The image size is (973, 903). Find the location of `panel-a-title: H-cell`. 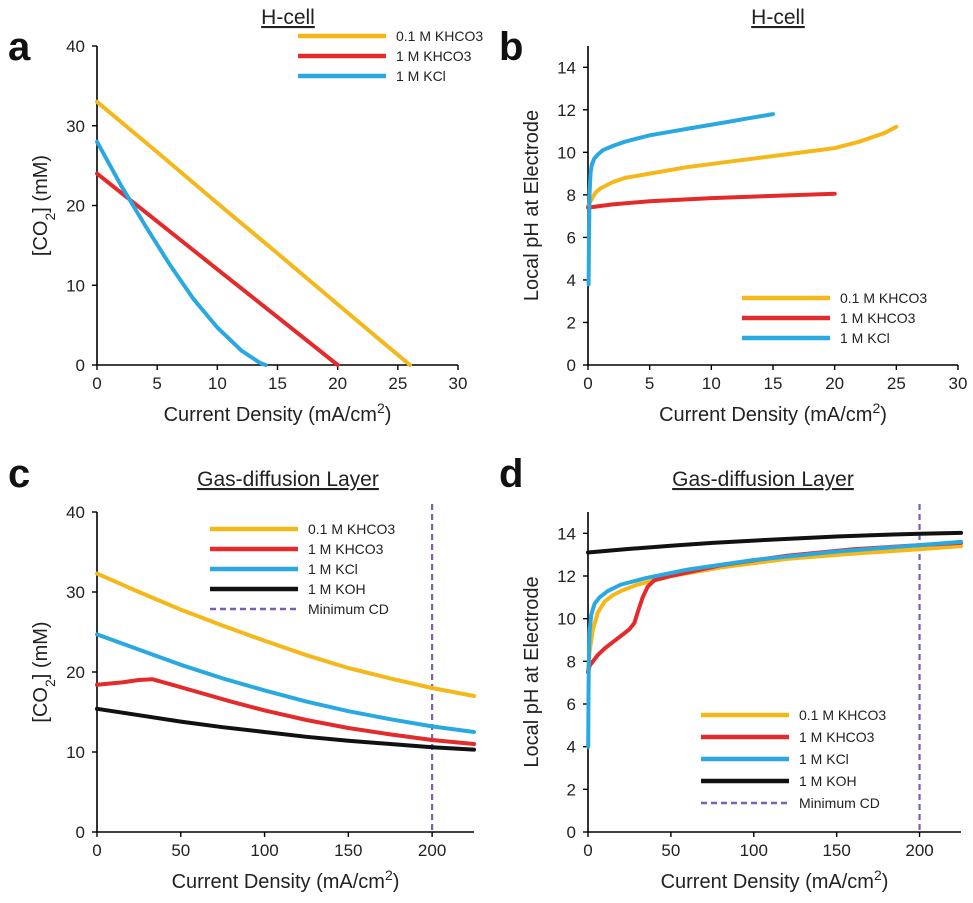

panel-a-title: H-cell is located at coordinates (288, 17).